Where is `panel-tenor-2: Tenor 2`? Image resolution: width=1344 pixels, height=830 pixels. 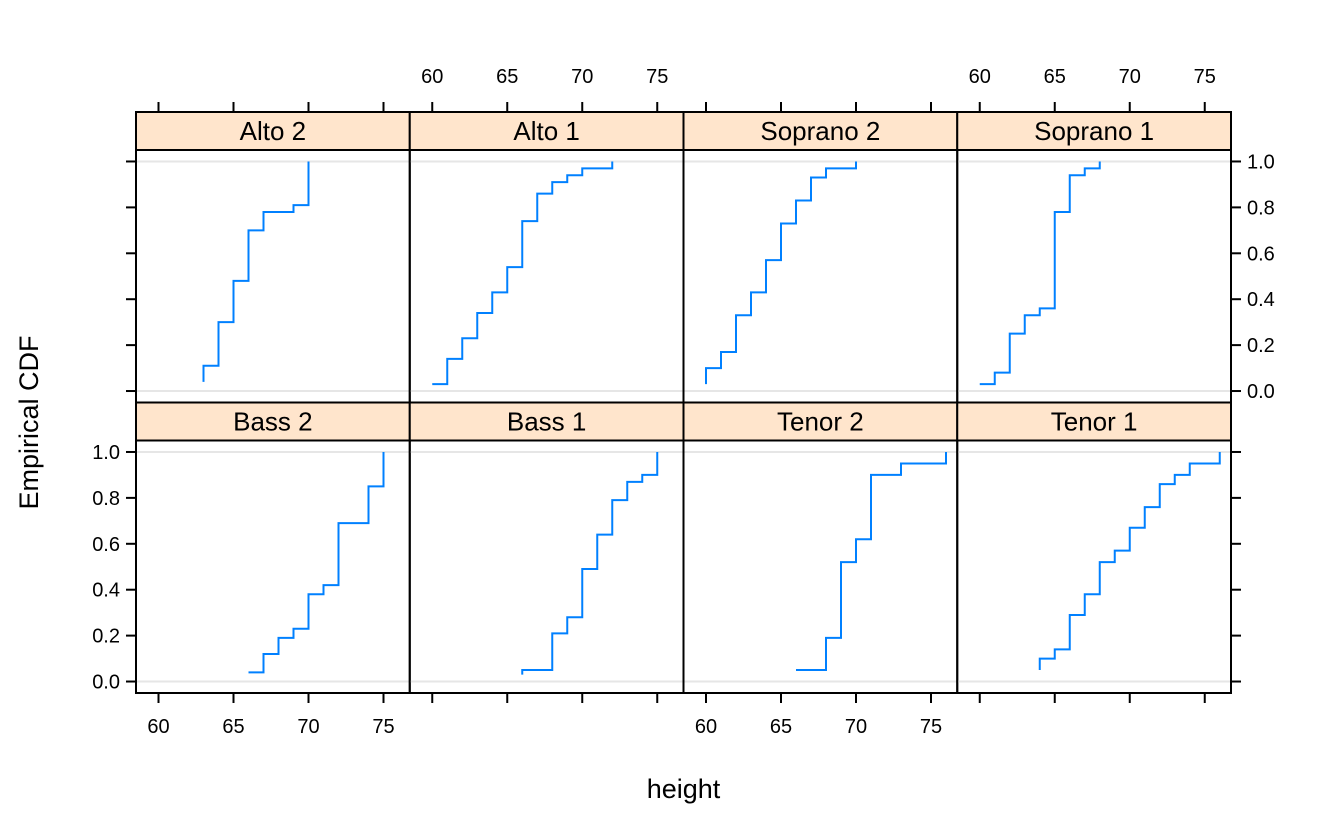
panel-tenor-2: Tenor 2 is located at coordinates (820, 547).